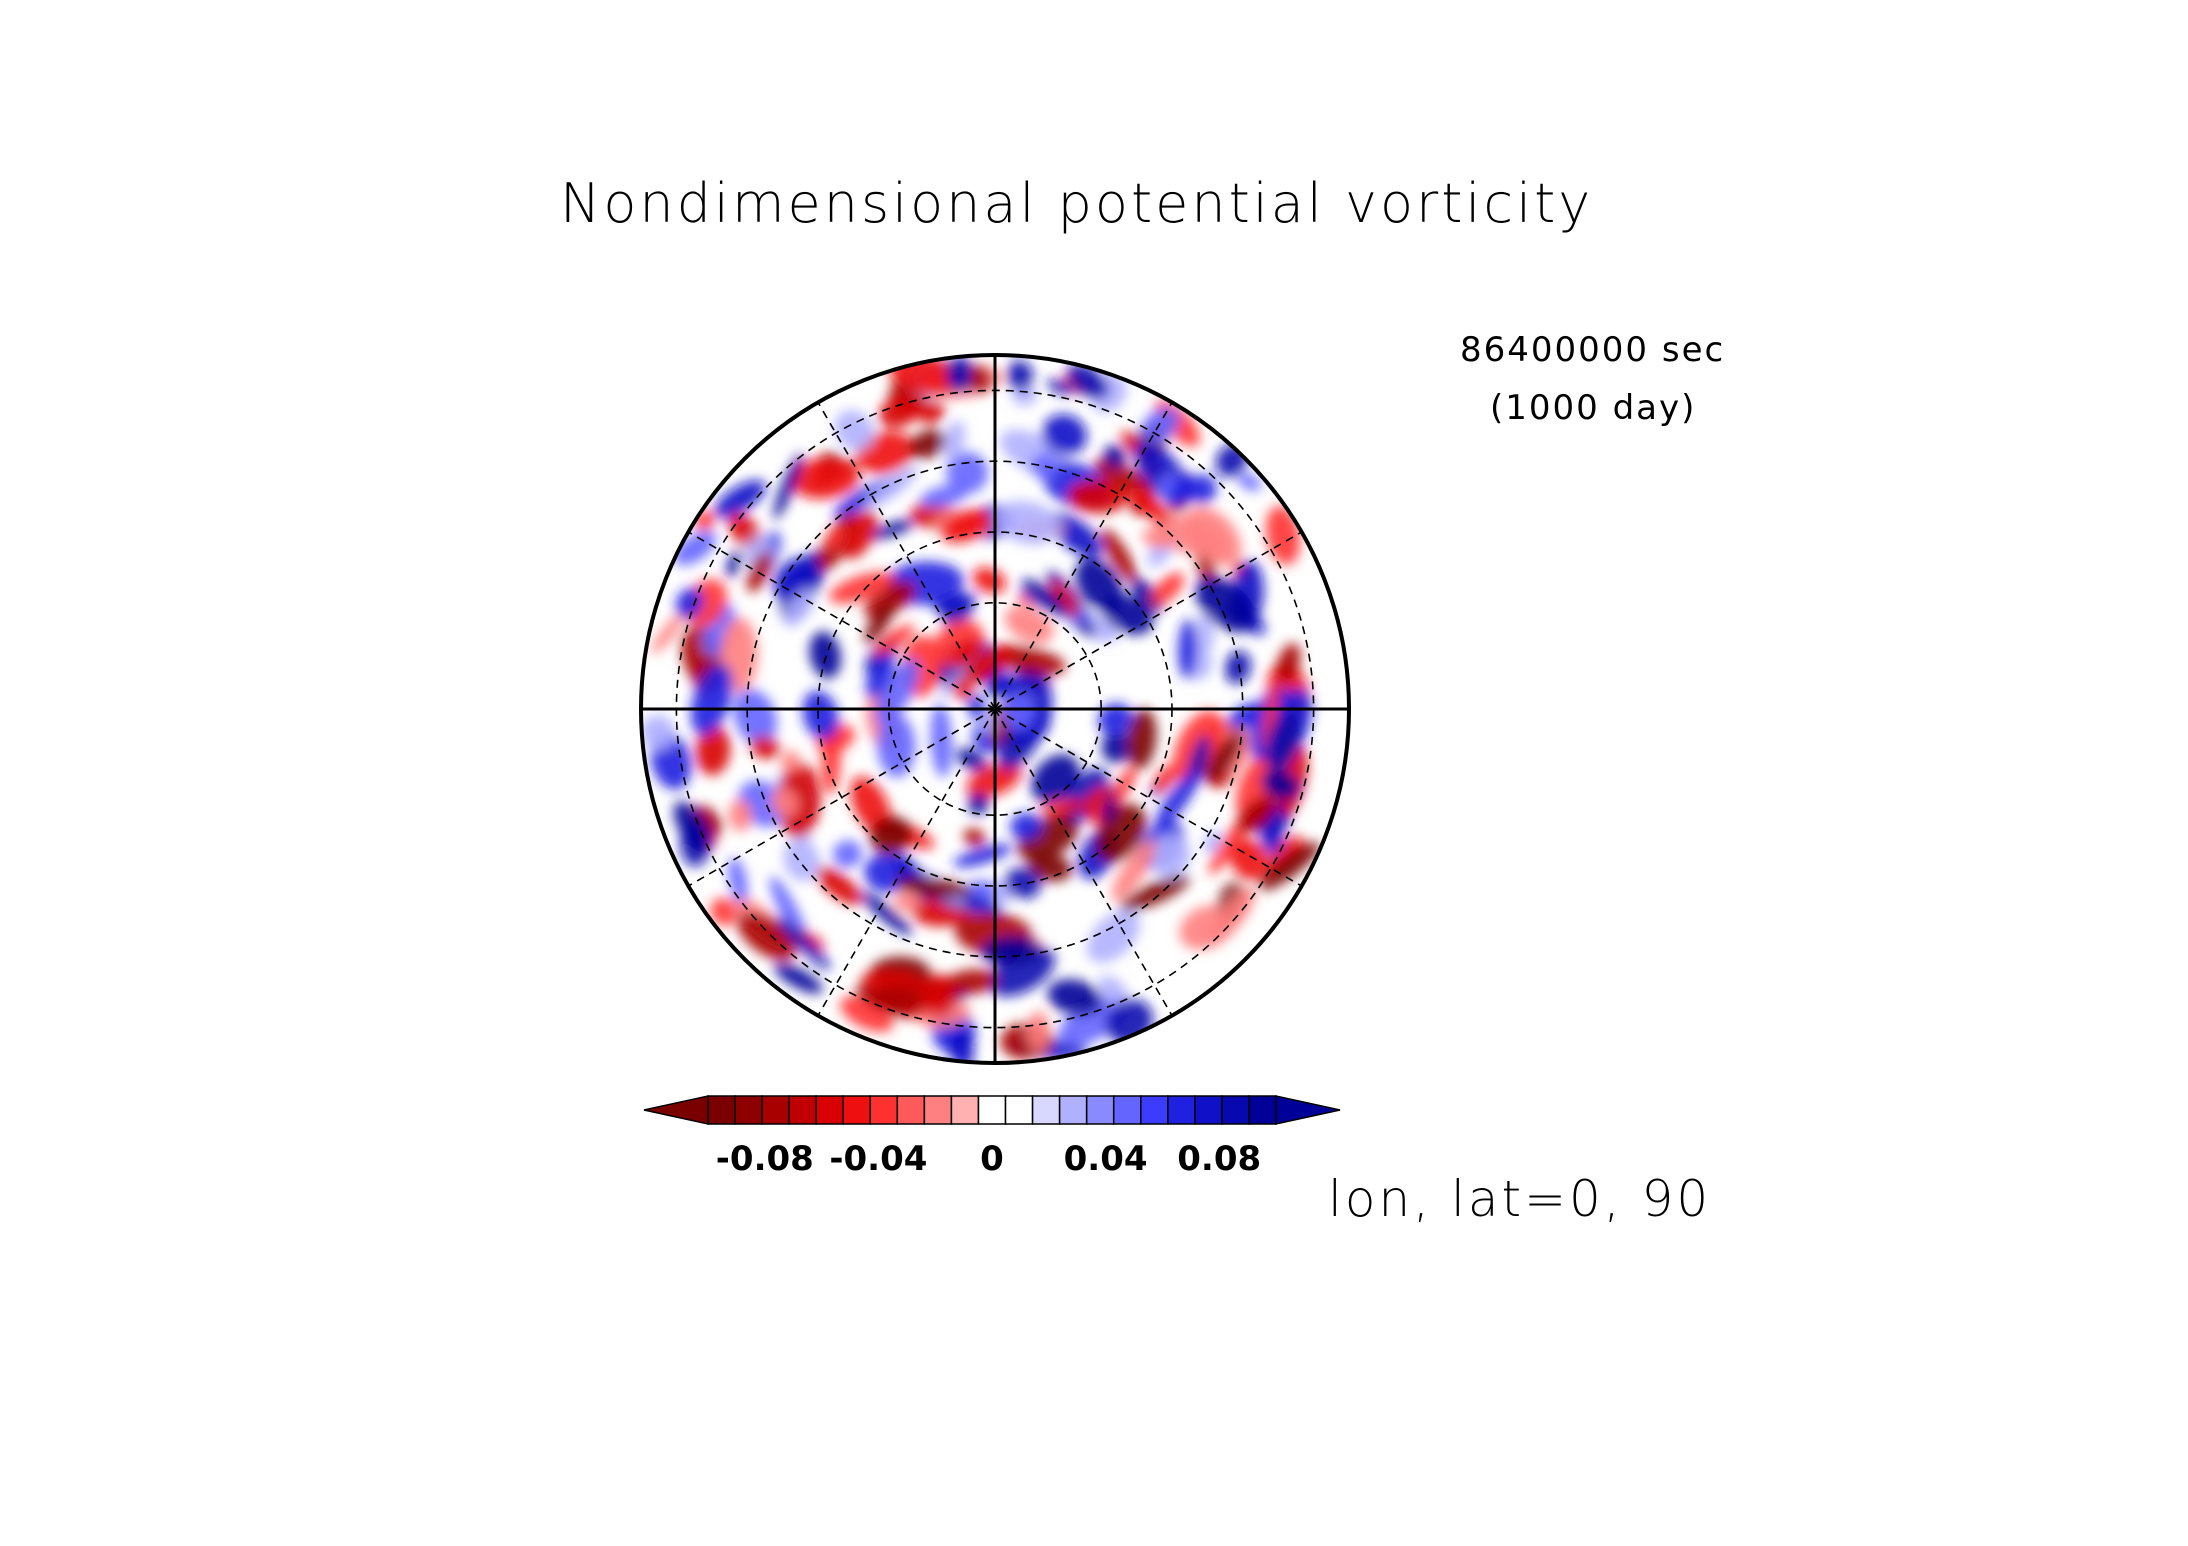  I want to click on time-days-label: (1000 day), so click(1593, 408).